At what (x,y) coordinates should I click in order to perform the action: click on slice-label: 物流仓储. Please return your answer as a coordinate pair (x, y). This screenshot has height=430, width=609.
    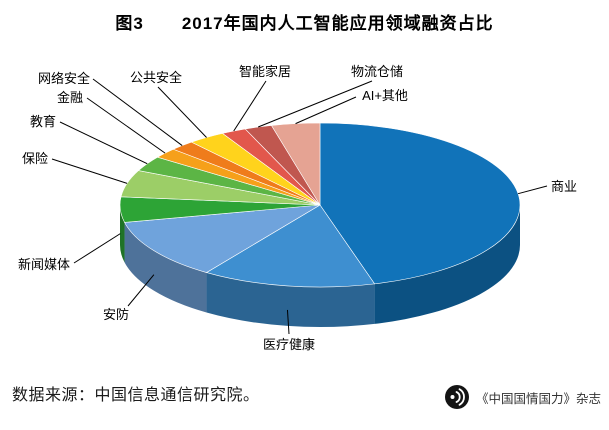
    Looking at the image, I should click on (377, 71).